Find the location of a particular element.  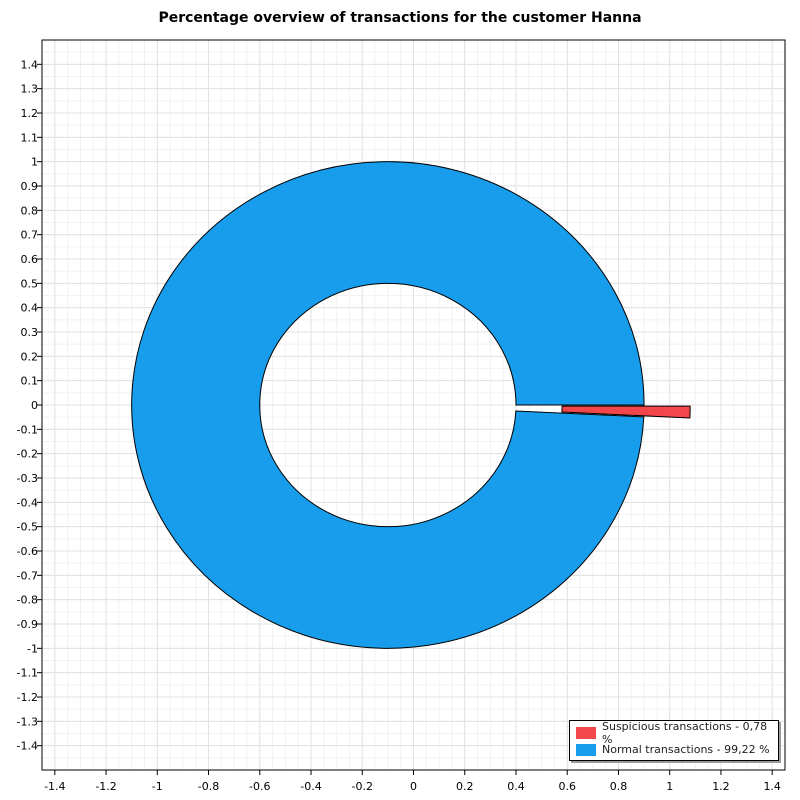

x-tick-label: -0.8 is located at coordinates (208, 786).